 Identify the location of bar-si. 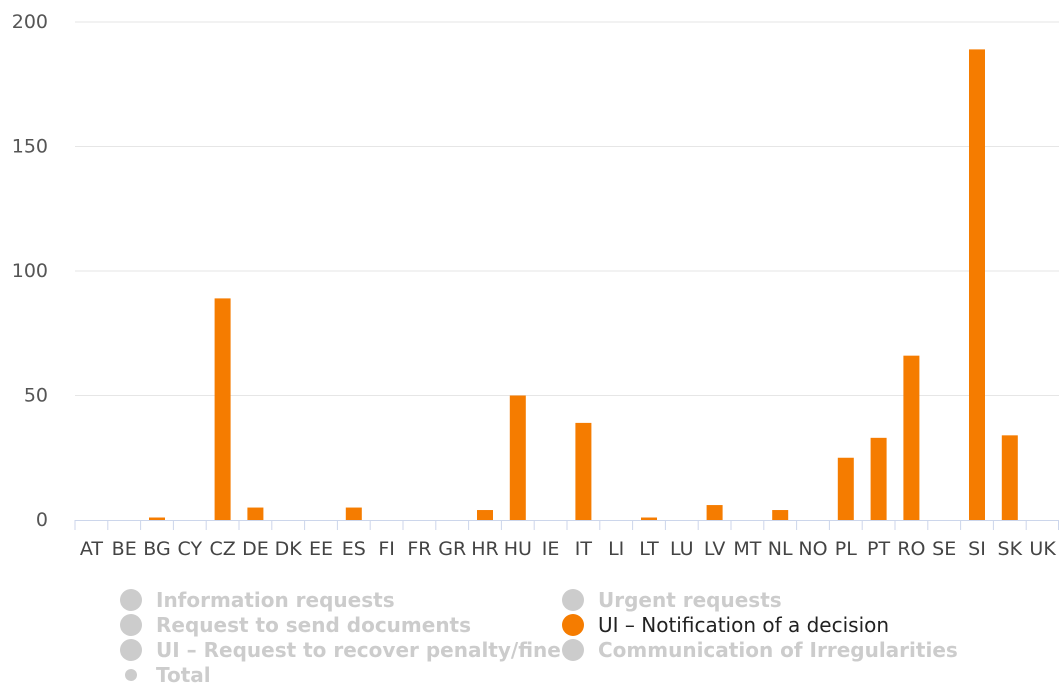
(977, 284).